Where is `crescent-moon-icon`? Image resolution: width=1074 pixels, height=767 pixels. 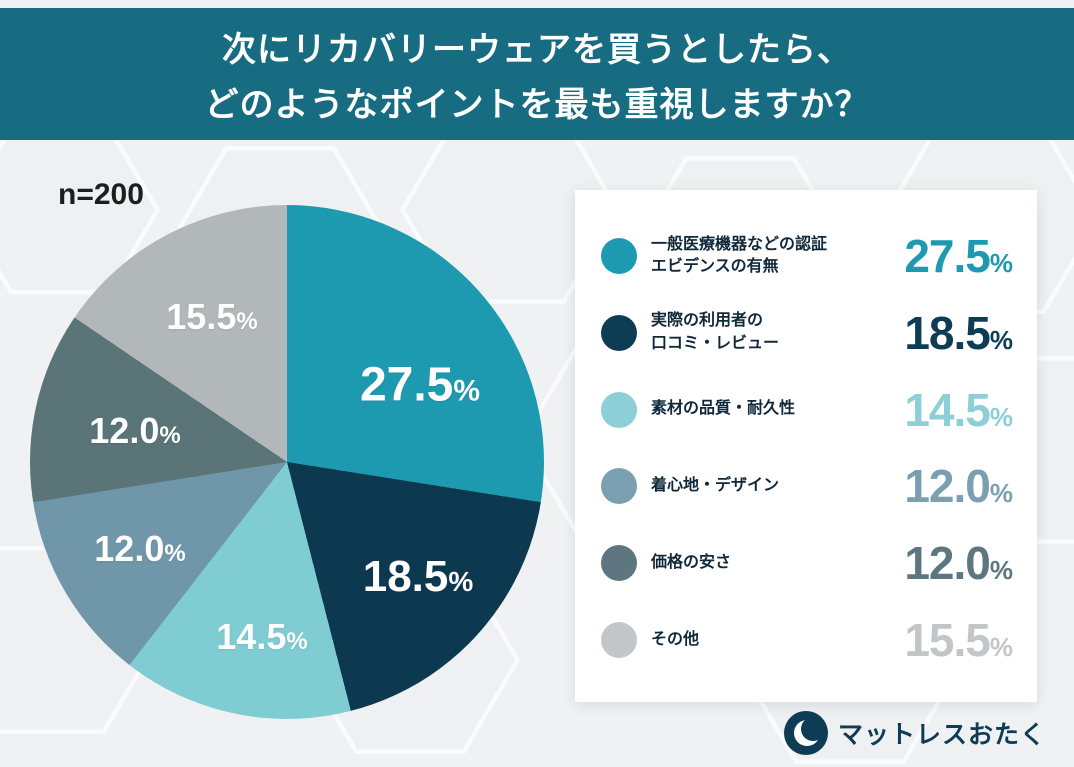
crescent-moon-icon is located at coordinates (809, 731).